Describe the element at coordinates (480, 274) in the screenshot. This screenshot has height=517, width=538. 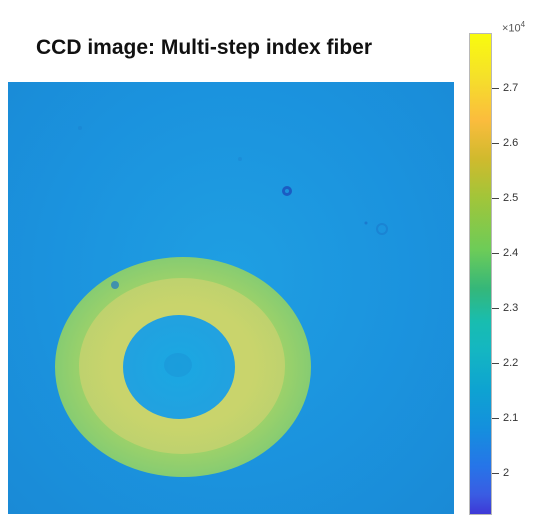
I see `colorbar` at that location.